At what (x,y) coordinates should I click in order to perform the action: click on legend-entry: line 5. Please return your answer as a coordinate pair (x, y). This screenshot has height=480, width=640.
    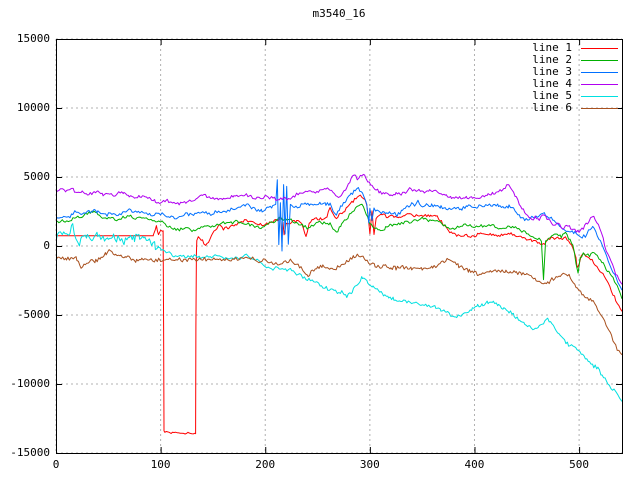
    Looking at the image, I should click on (575, 96).